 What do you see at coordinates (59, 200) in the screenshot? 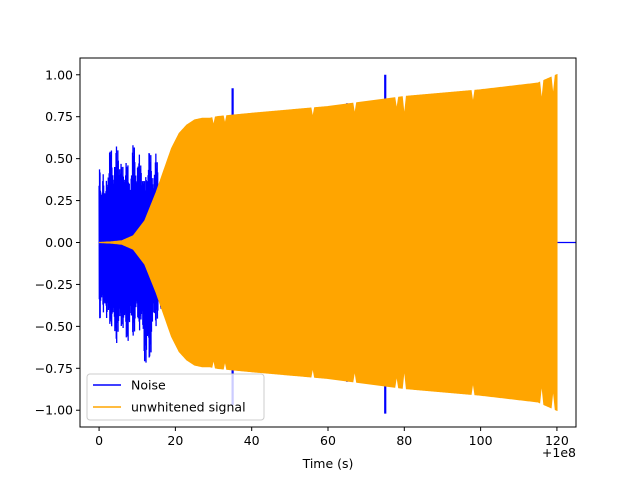
I see `y-tick-label-5: 0.25` at bounding box center [59, 200].